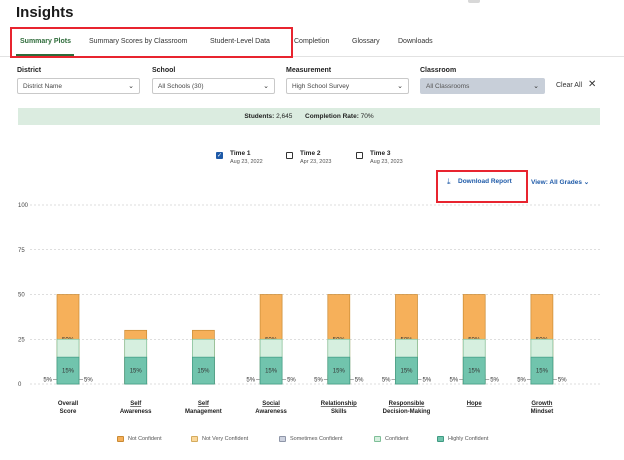  Describe the element at coordinates (145, 439) in the screenshot. I see `legend-label: Not Confident` at that location.